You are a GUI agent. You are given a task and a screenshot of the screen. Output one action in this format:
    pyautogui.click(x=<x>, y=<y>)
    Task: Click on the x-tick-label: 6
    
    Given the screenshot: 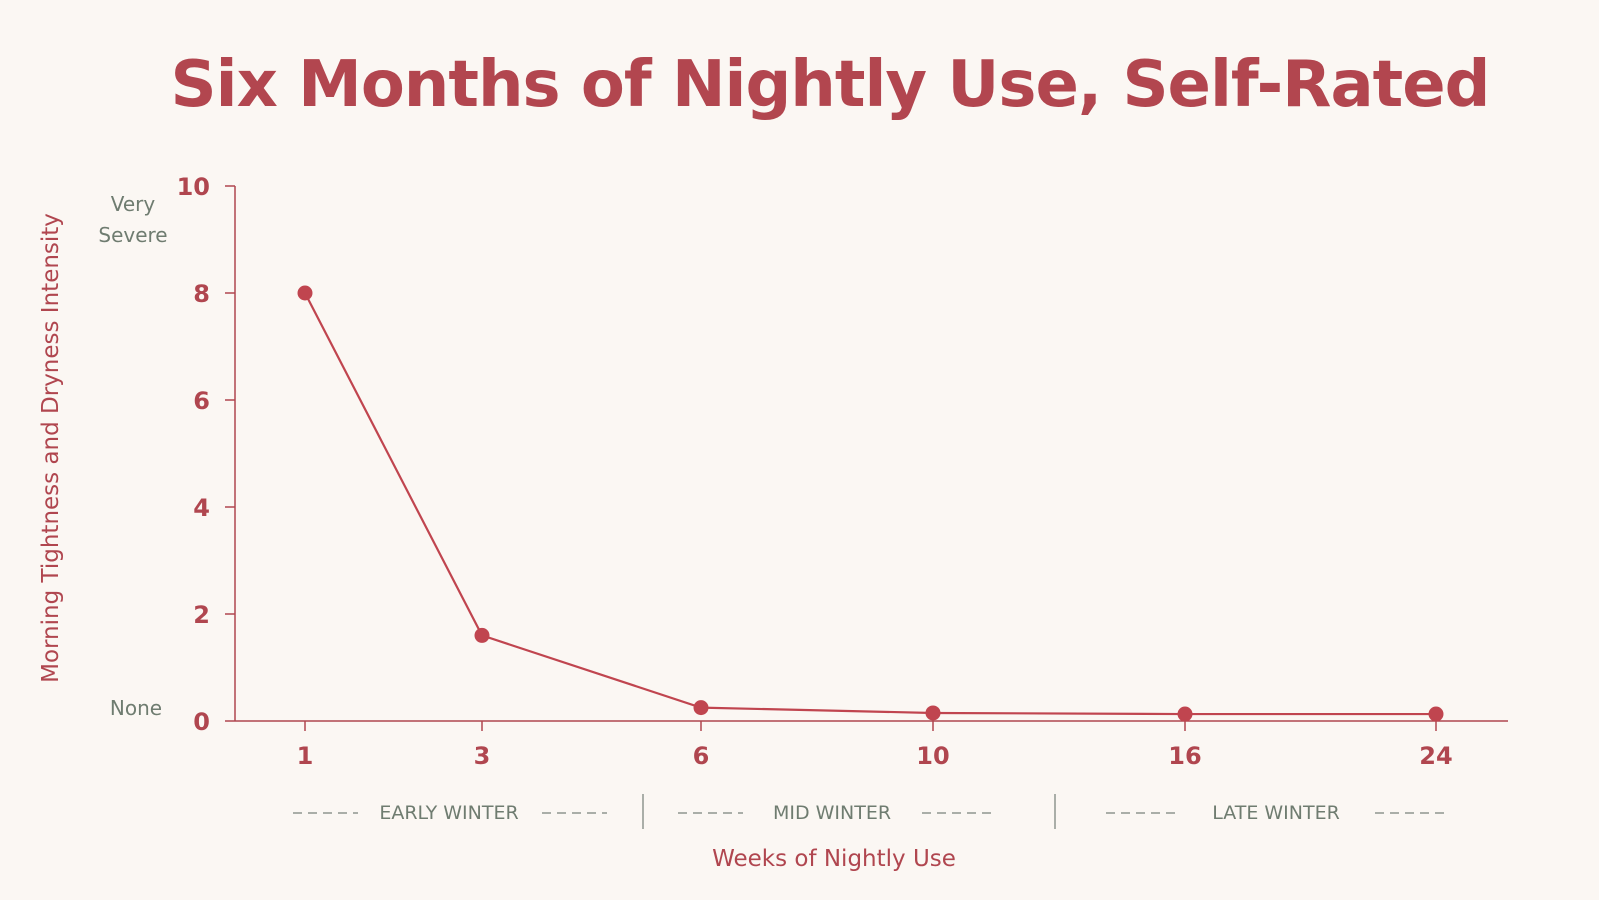 What is the action you would take?
    pyautogui.click(x=701, y=756)
    